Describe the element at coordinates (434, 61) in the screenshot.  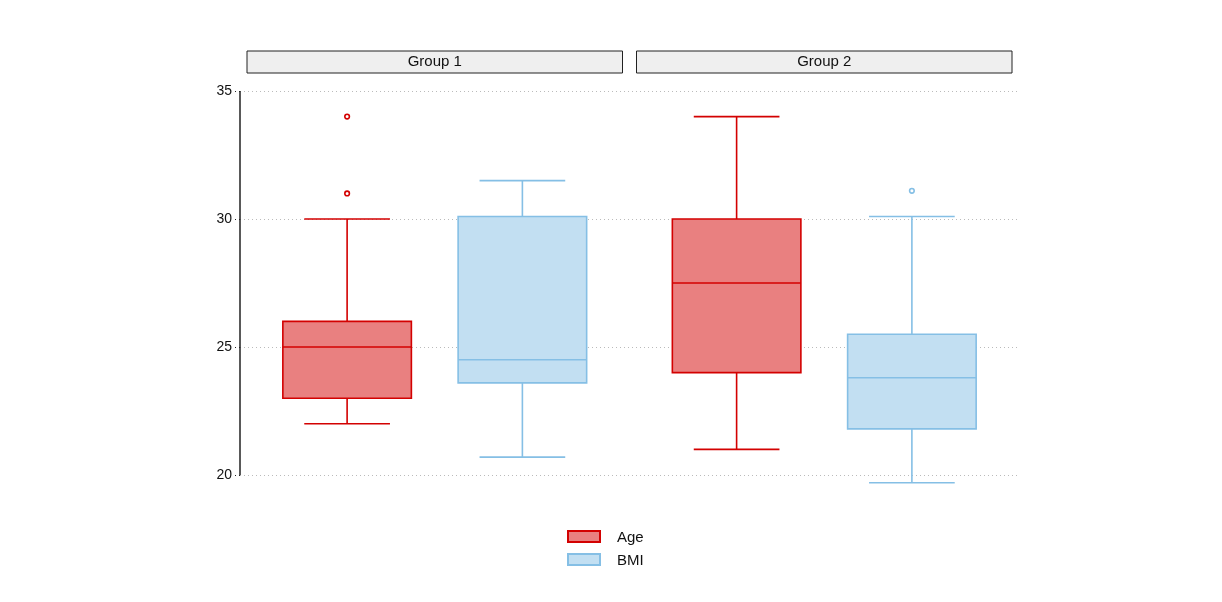
I see `x-tick-label: Group 1` at that location.